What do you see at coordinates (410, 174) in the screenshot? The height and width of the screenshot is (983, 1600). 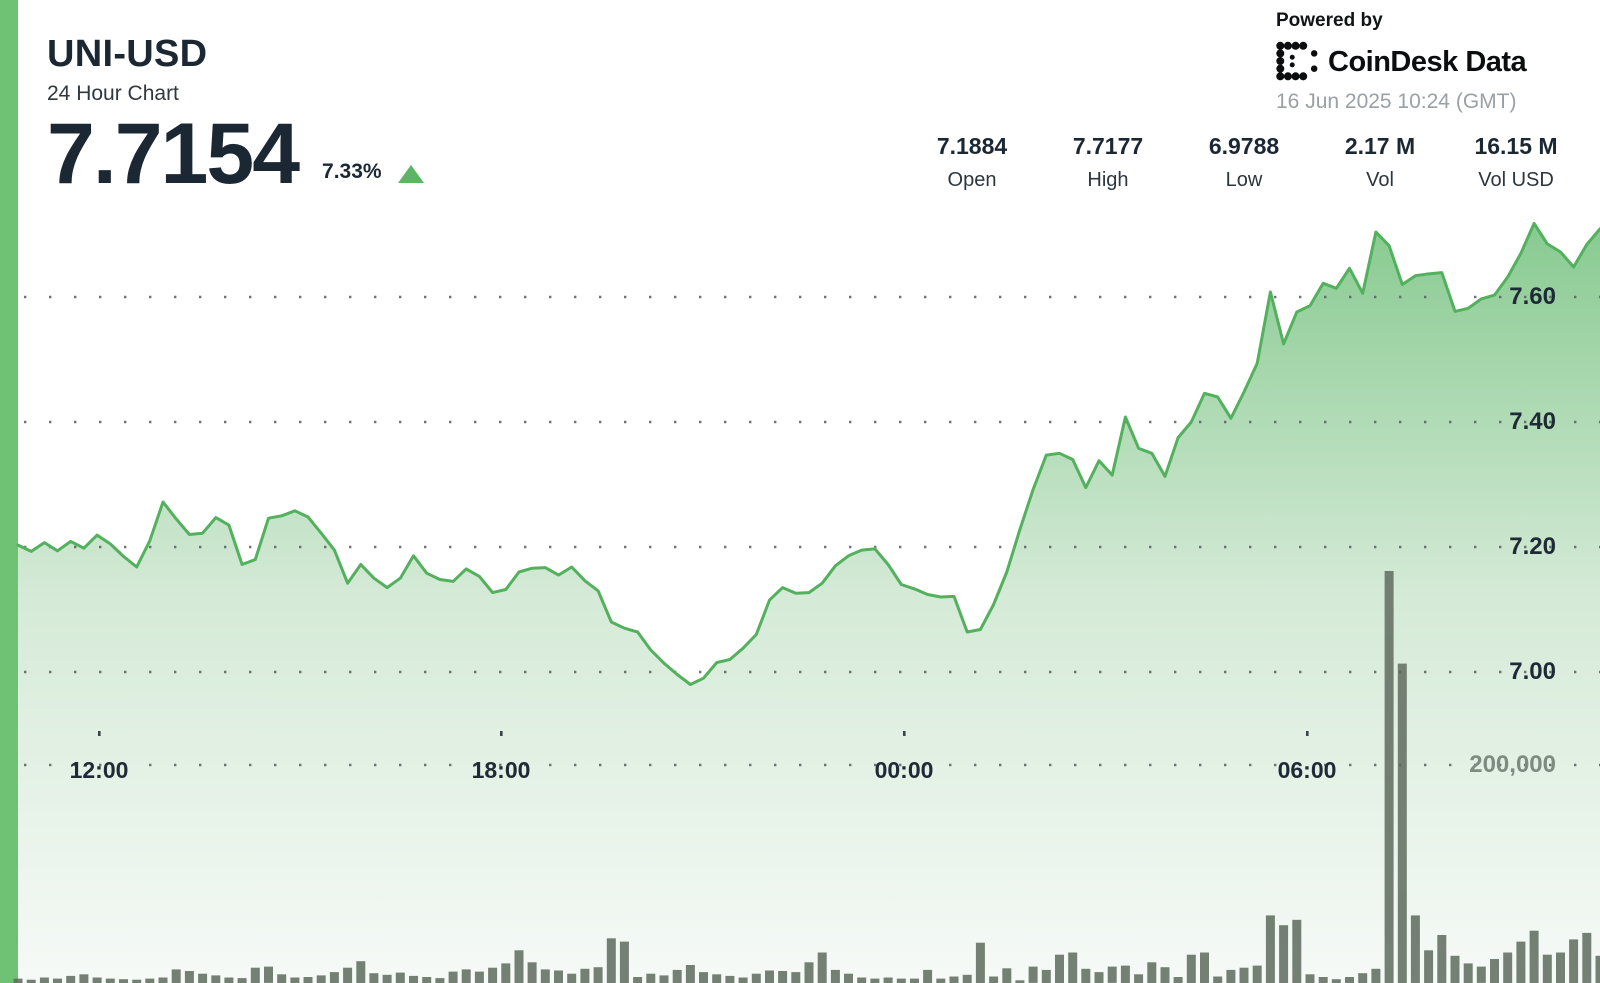 I see `up-triangle-icon` at bounding box center [410, 174].